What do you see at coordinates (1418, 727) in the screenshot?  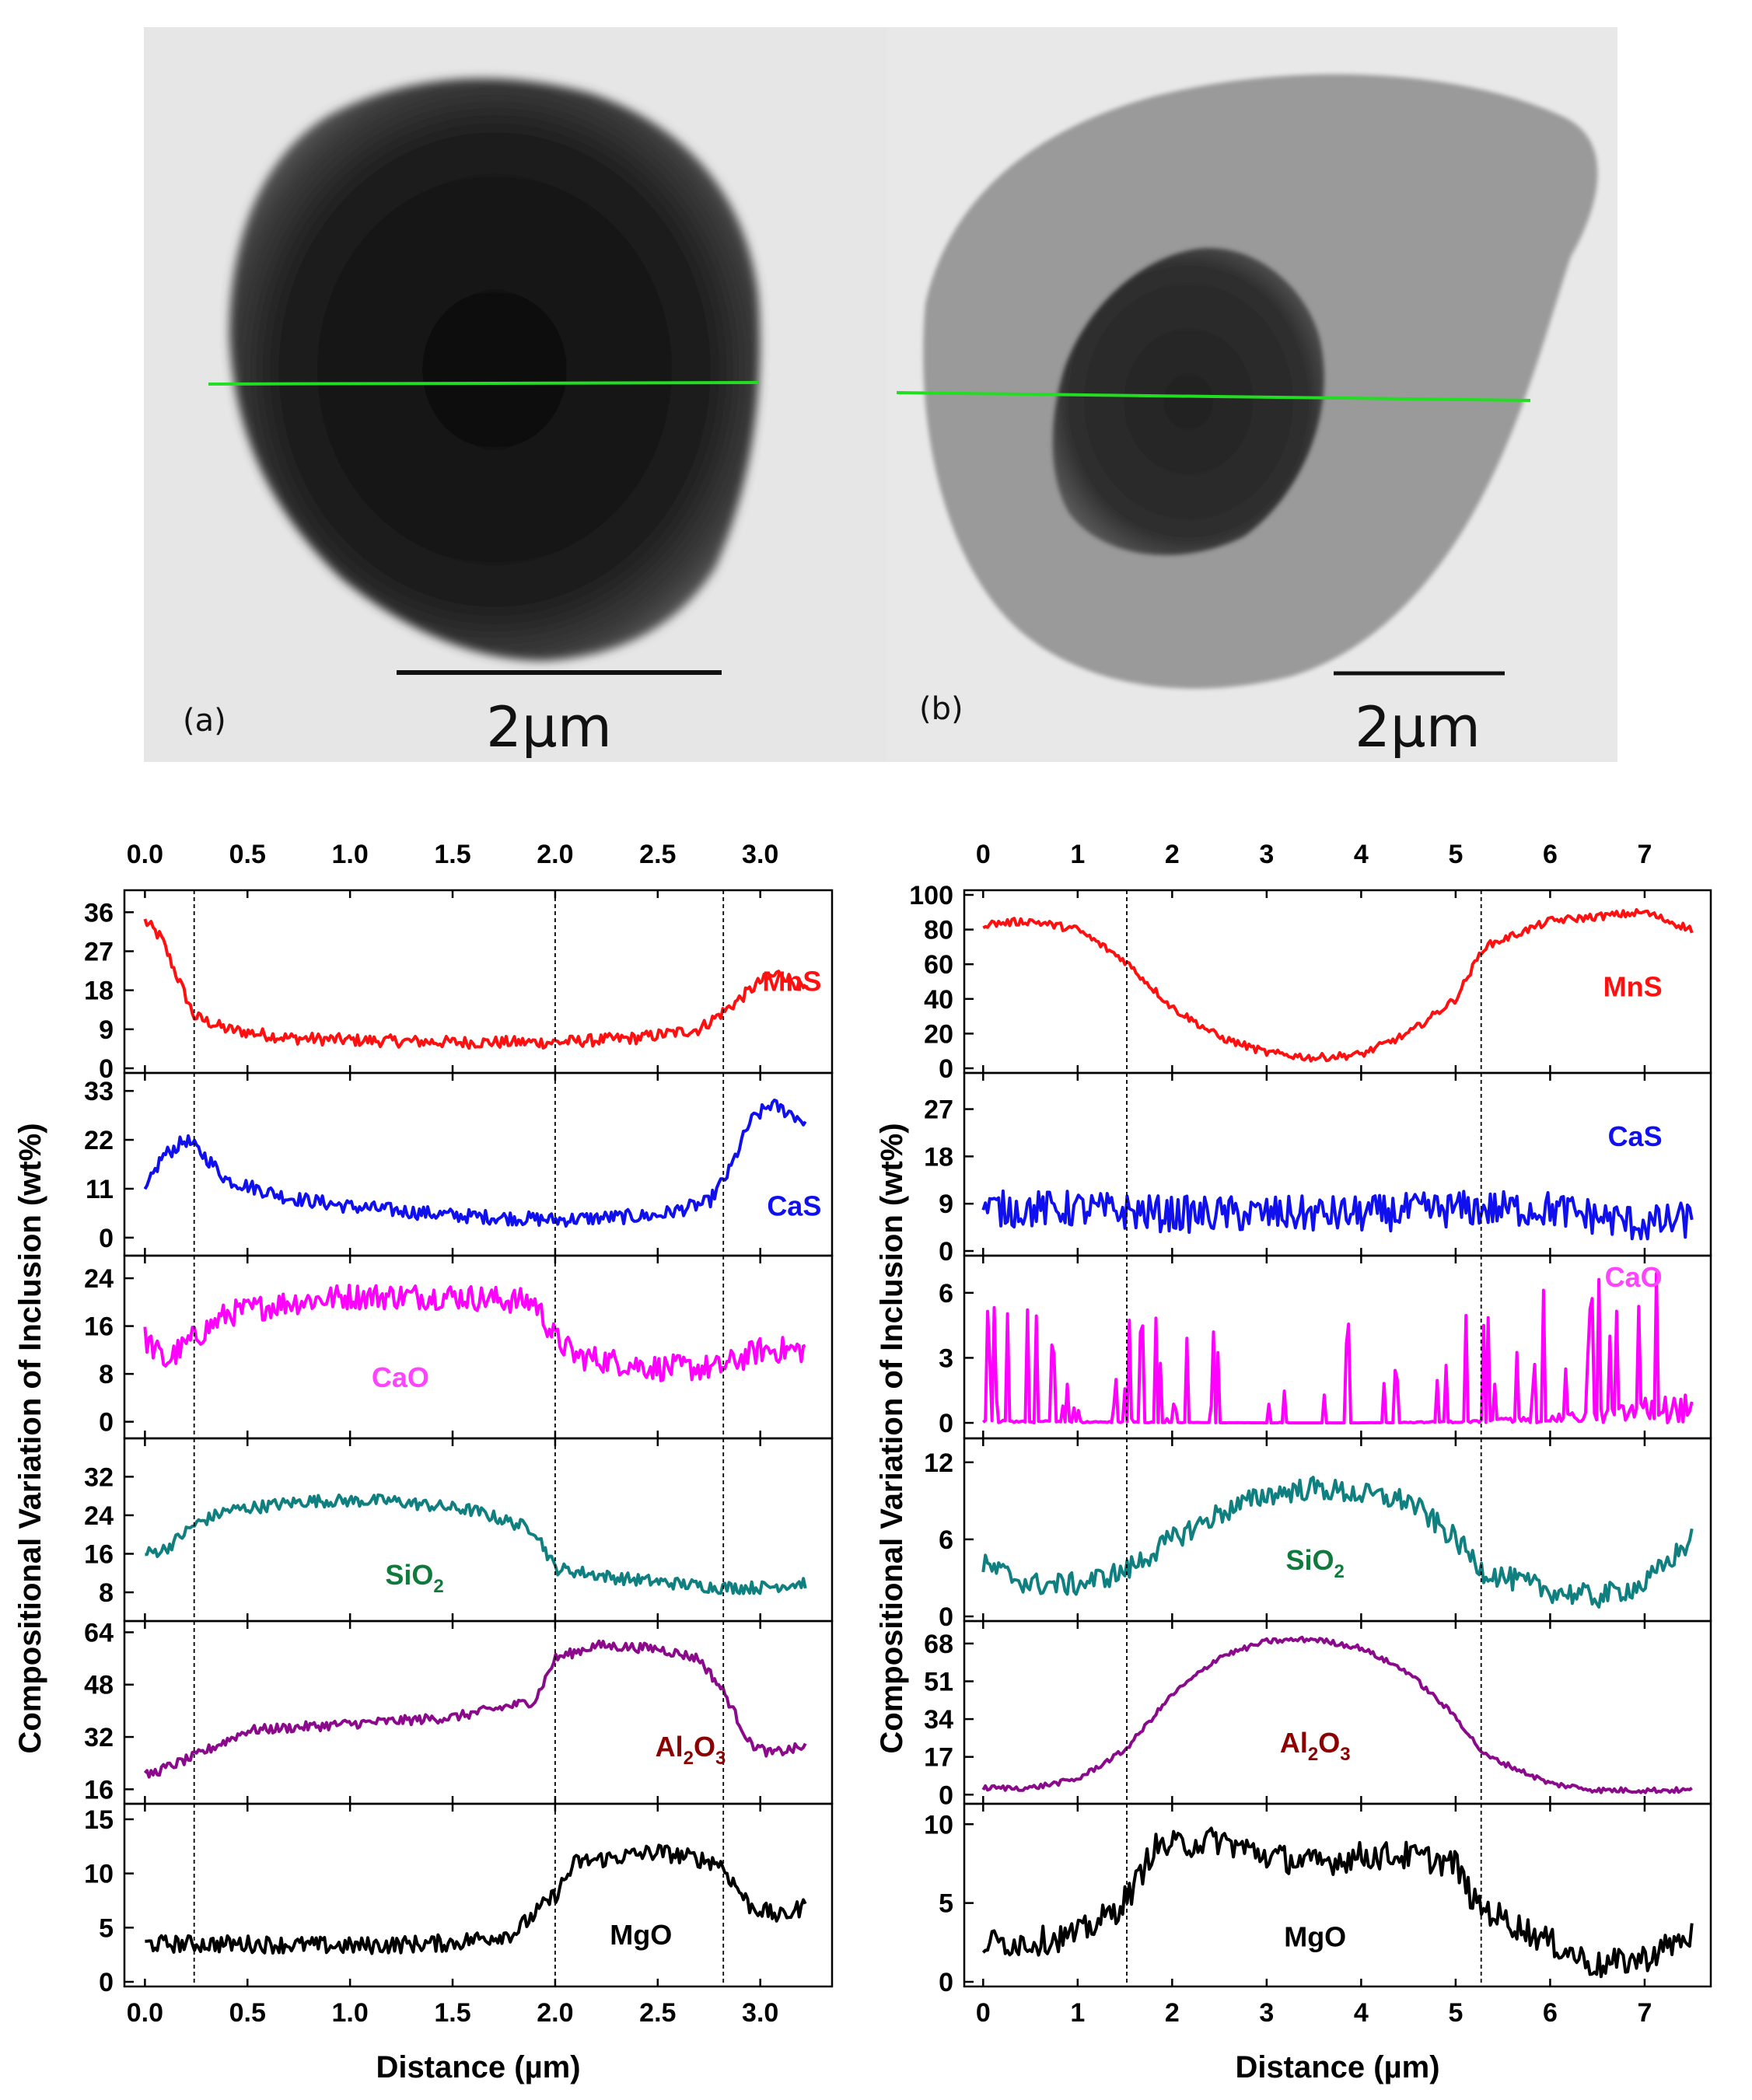 I see `scale-text-b: 2µm` at bounding box center [1418, 727].